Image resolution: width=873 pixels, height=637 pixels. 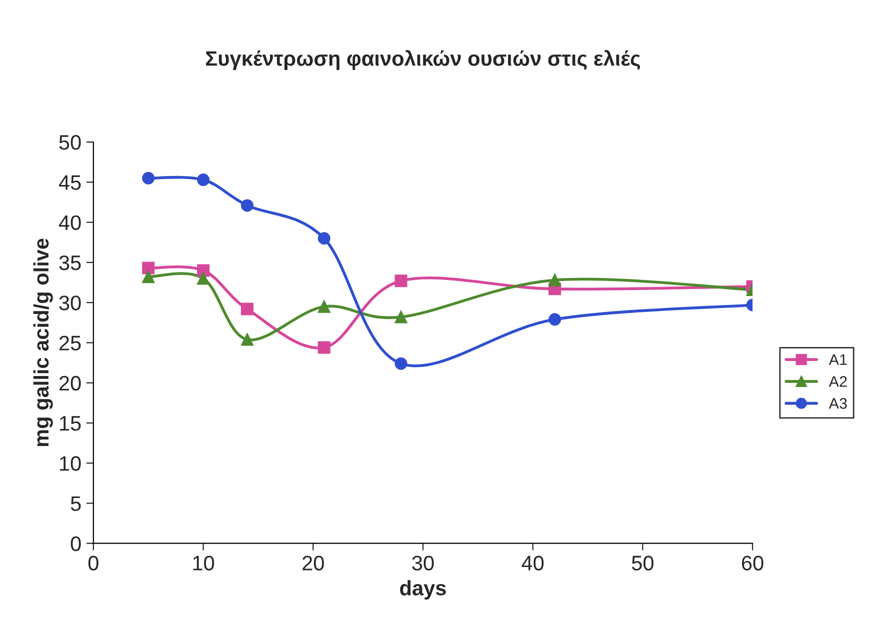 What do you see at coordinates (70, 423) in the screenshot?
I see `y-tick-label: 15` at bounding box center [70, 423].